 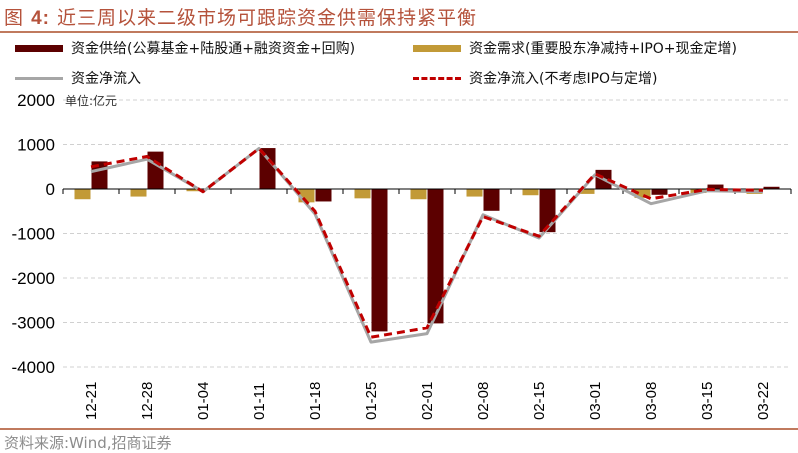 What do you see at coordinates (563, 79) in the screenshot?
I see `legend-label: 资金净流入(不考虑IPO与定增)` at bounding box center [563, 79].